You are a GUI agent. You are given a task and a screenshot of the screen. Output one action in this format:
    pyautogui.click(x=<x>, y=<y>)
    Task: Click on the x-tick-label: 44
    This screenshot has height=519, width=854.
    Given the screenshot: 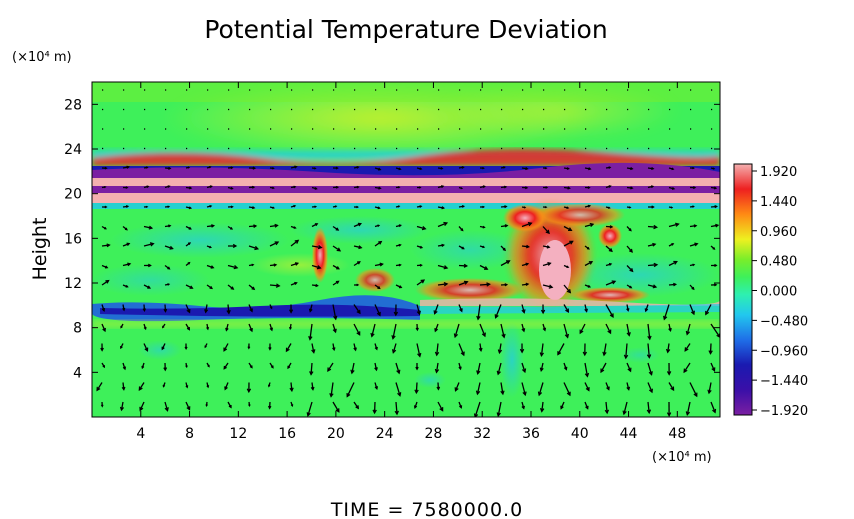 What is the action you would take?
    pyautogui.click(x=629, y=434)
    